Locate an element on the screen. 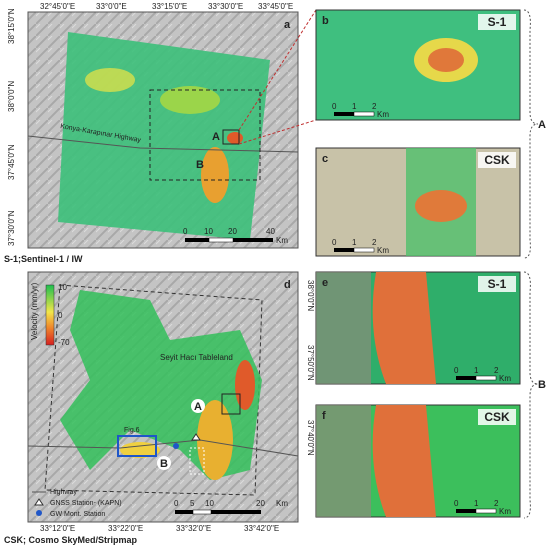 The image size is (549, 550). tick-label: 33°42'0"E is located at coordinates (261, 528).